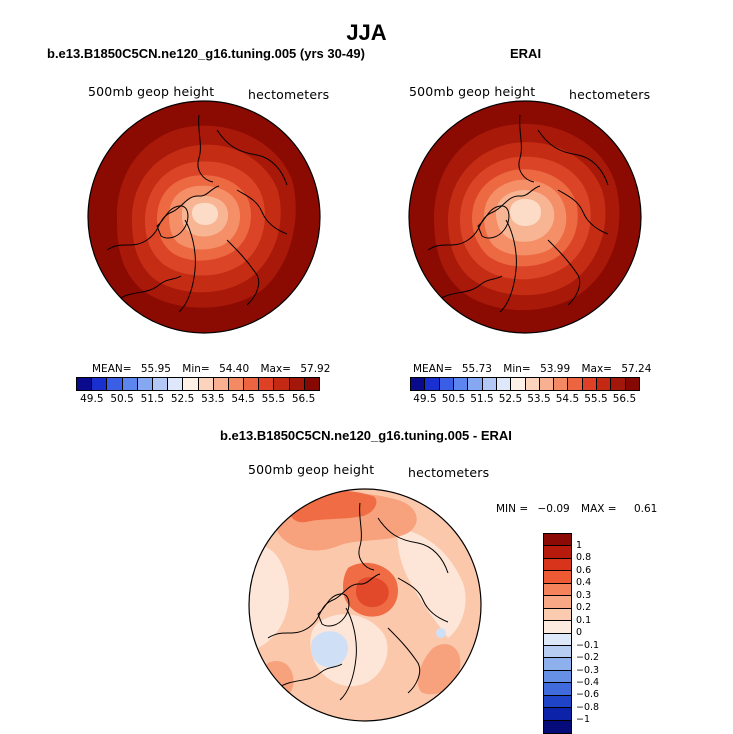 This screenshot has height=734, width=733. I want to click on right-polar-map, so click(525, 217).